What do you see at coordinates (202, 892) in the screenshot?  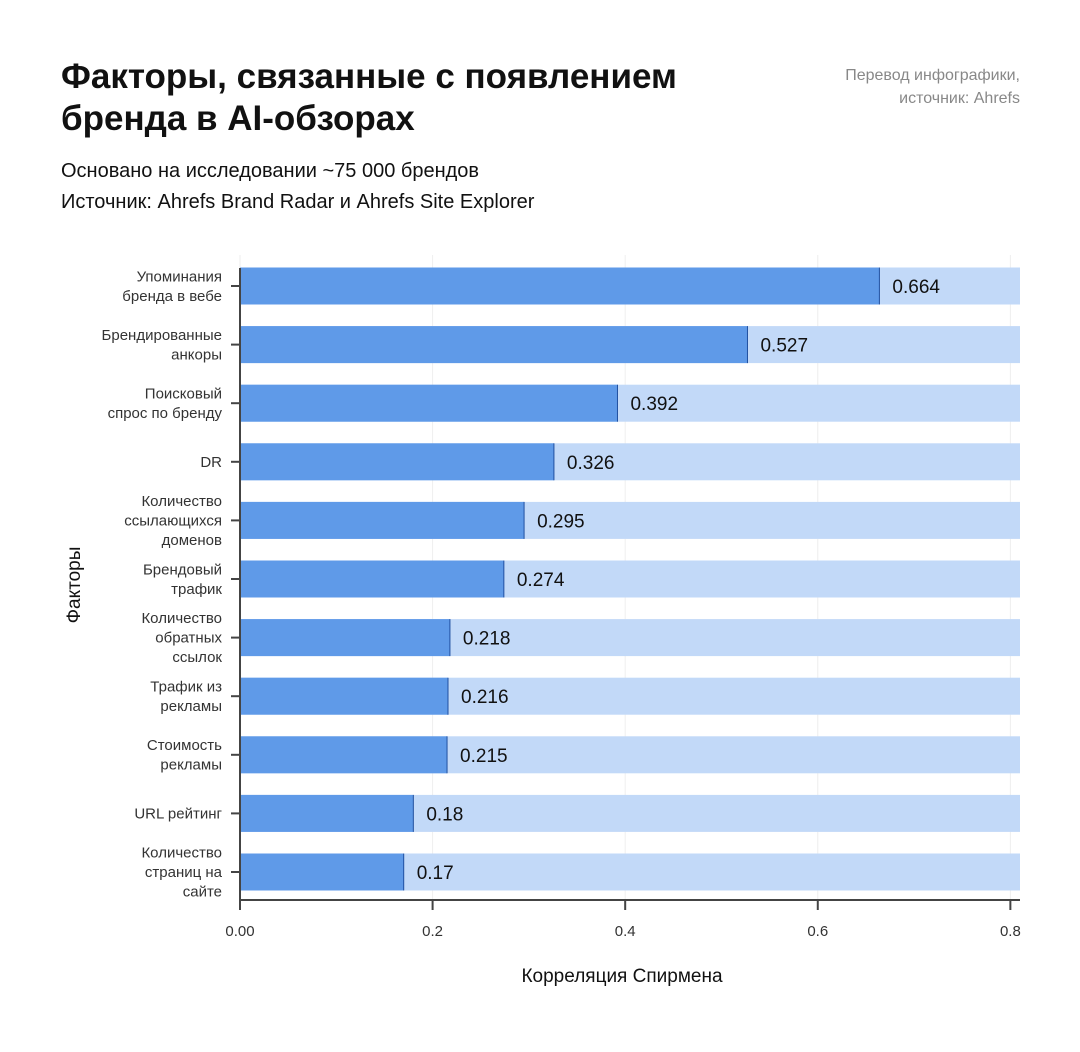 I see `category-label-line: сайте` at bounding box center [202, 892].